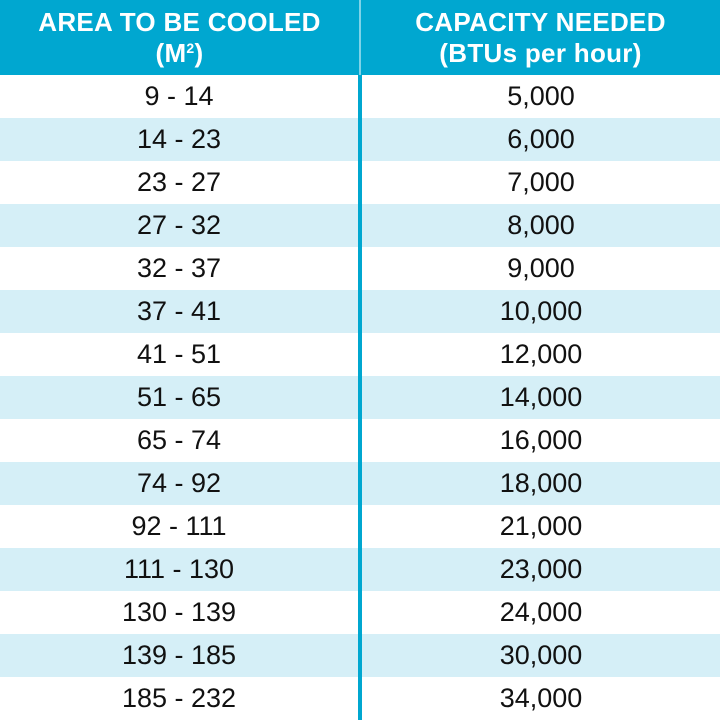 The height and width of the screenshot is (720, 720). What do you see at coordinates (181, 354) in the screenshot?
I see `area-cell: 41 - 51` at bounding box center [181, 354].